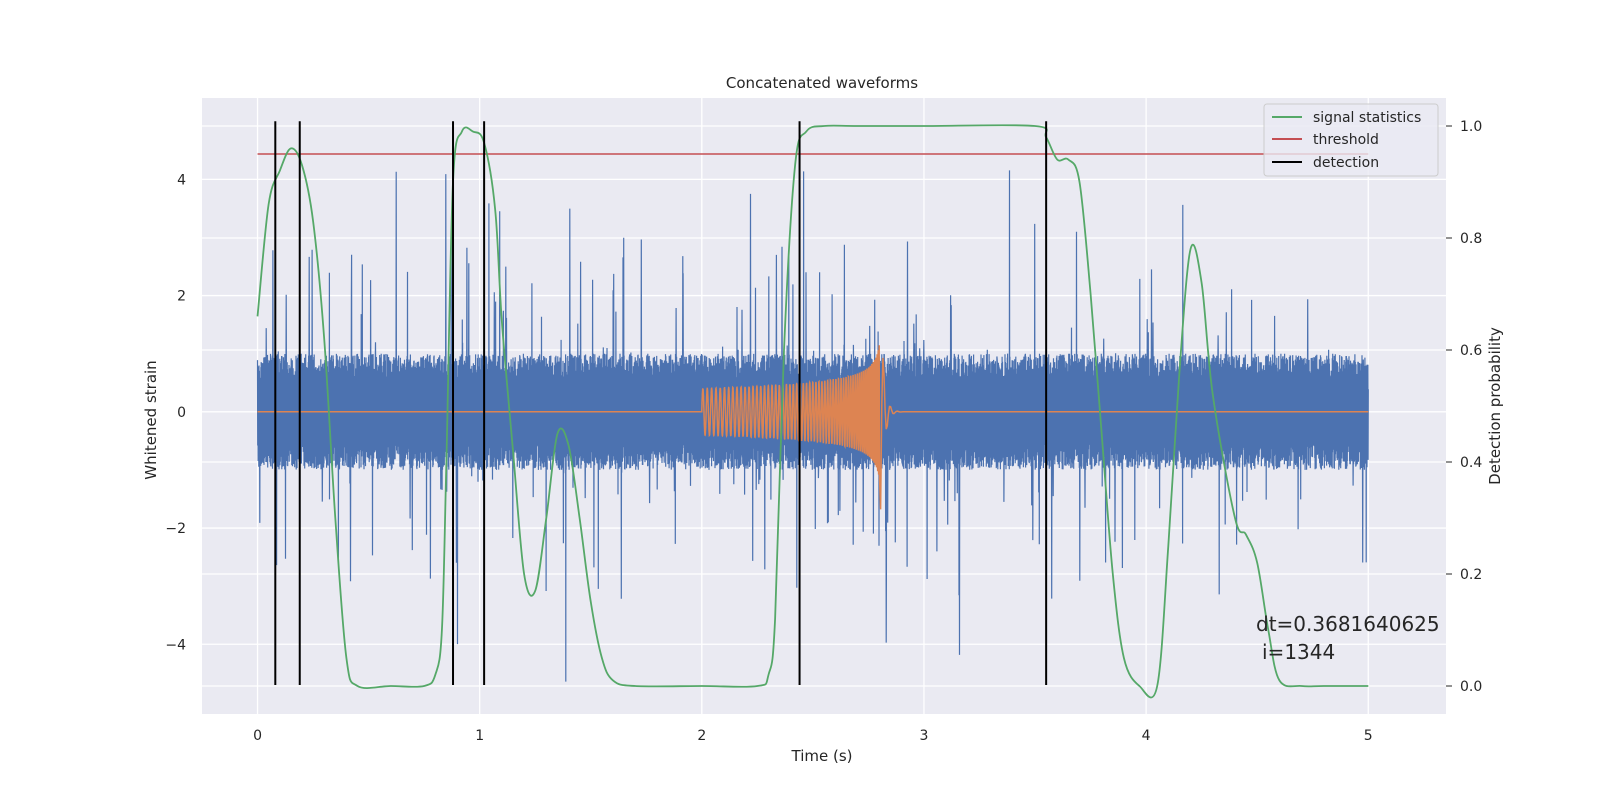  What do you see at coordinates (1471, 687) in the screenshot?
I see `y2-tick-label-0: 0.0` at bounding box center [1471, 687].